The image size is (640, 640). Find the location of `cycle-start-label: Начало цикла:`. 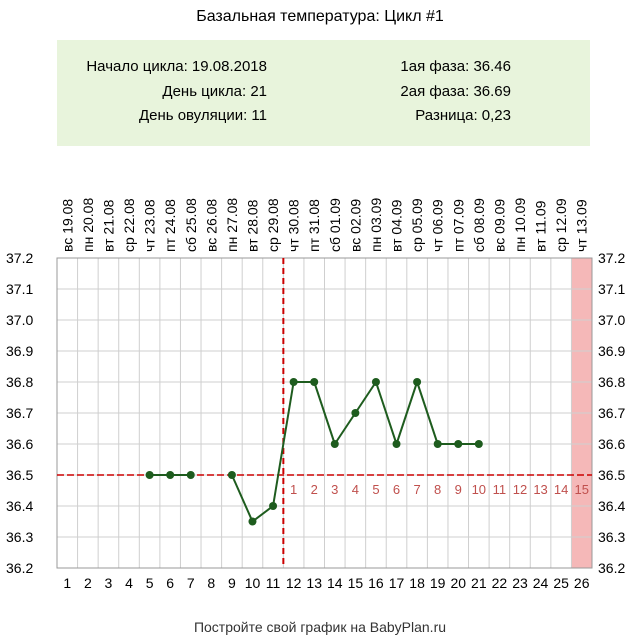

cycle-start-label: Начало цикла: is located at coordinates (137, 66).